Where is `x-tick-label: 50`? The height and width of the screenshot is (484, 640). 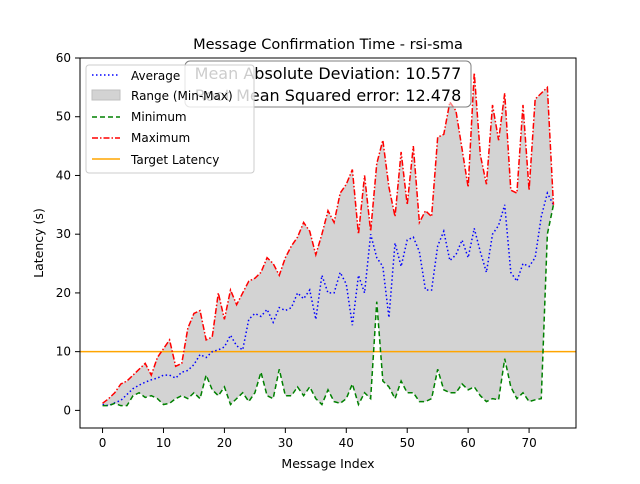 x-tick-label: 50 is located at coordinates (407, 443).